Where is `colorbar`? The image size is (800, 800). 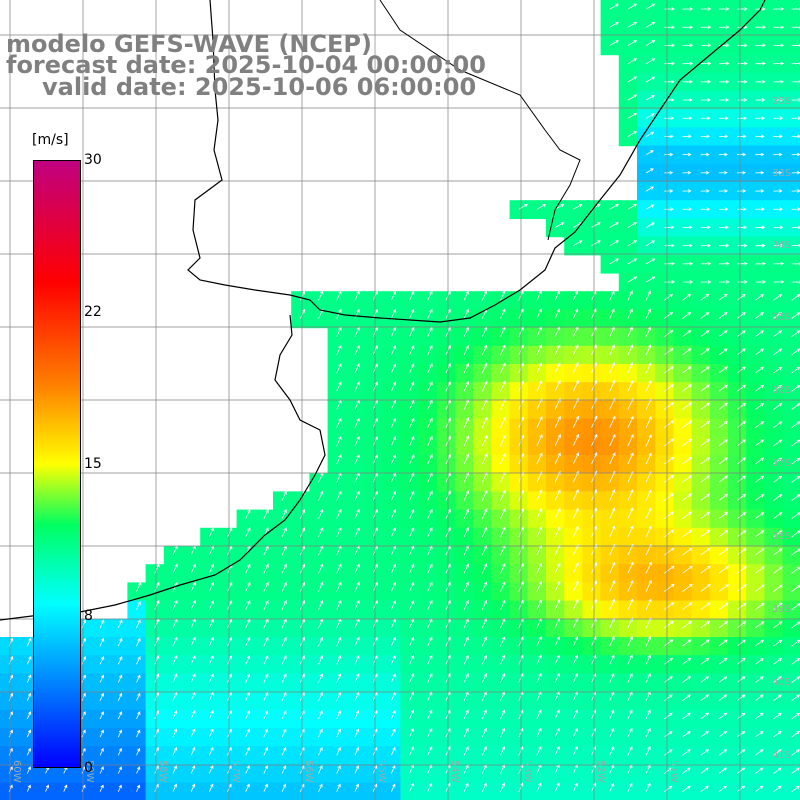 colorbar is located at coordinates (57, 464).